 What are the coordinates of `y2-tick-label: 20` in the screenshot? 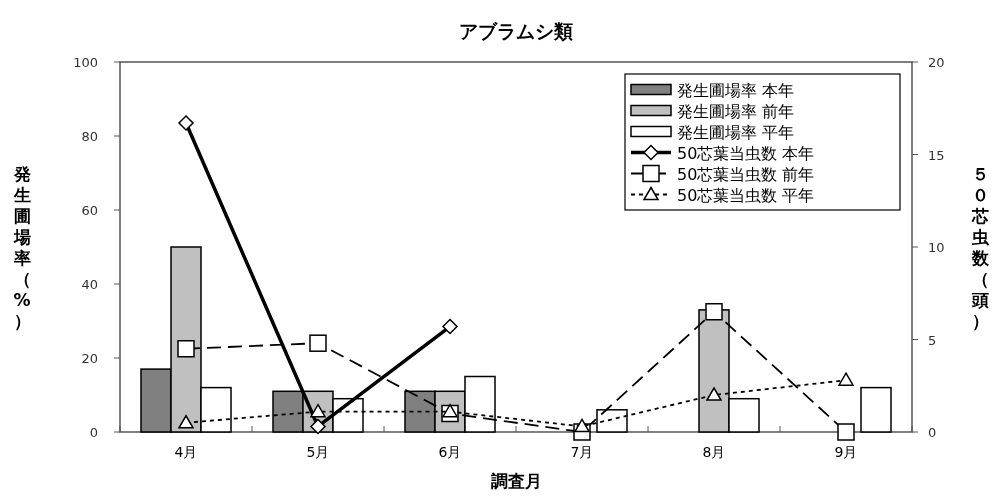 It's located at (936, 62).